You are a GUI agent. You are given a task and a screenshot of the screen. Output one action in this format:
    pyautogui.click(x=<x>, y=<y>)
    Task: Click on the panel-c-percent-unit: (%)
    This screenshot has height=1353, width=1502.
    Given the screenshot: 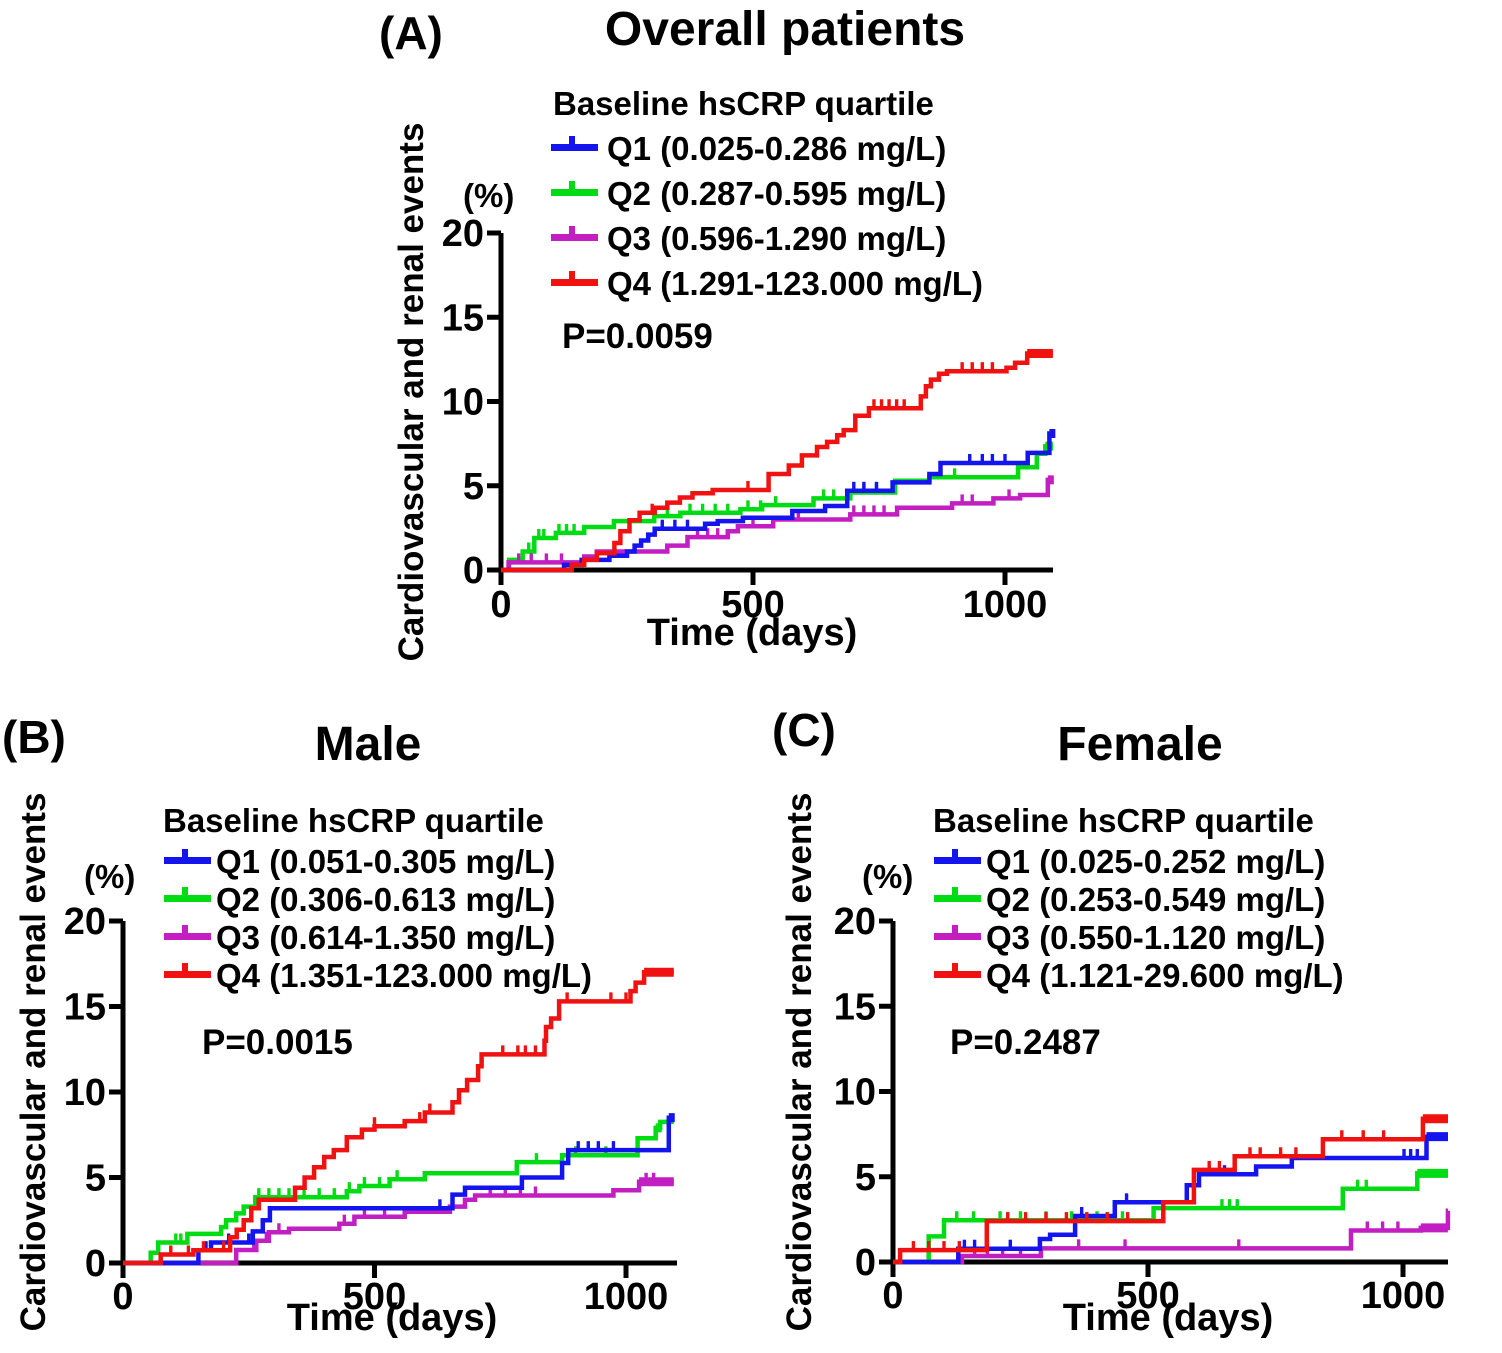 What is the action you would take?
    pyautogui.click(x=888, y=876)
    